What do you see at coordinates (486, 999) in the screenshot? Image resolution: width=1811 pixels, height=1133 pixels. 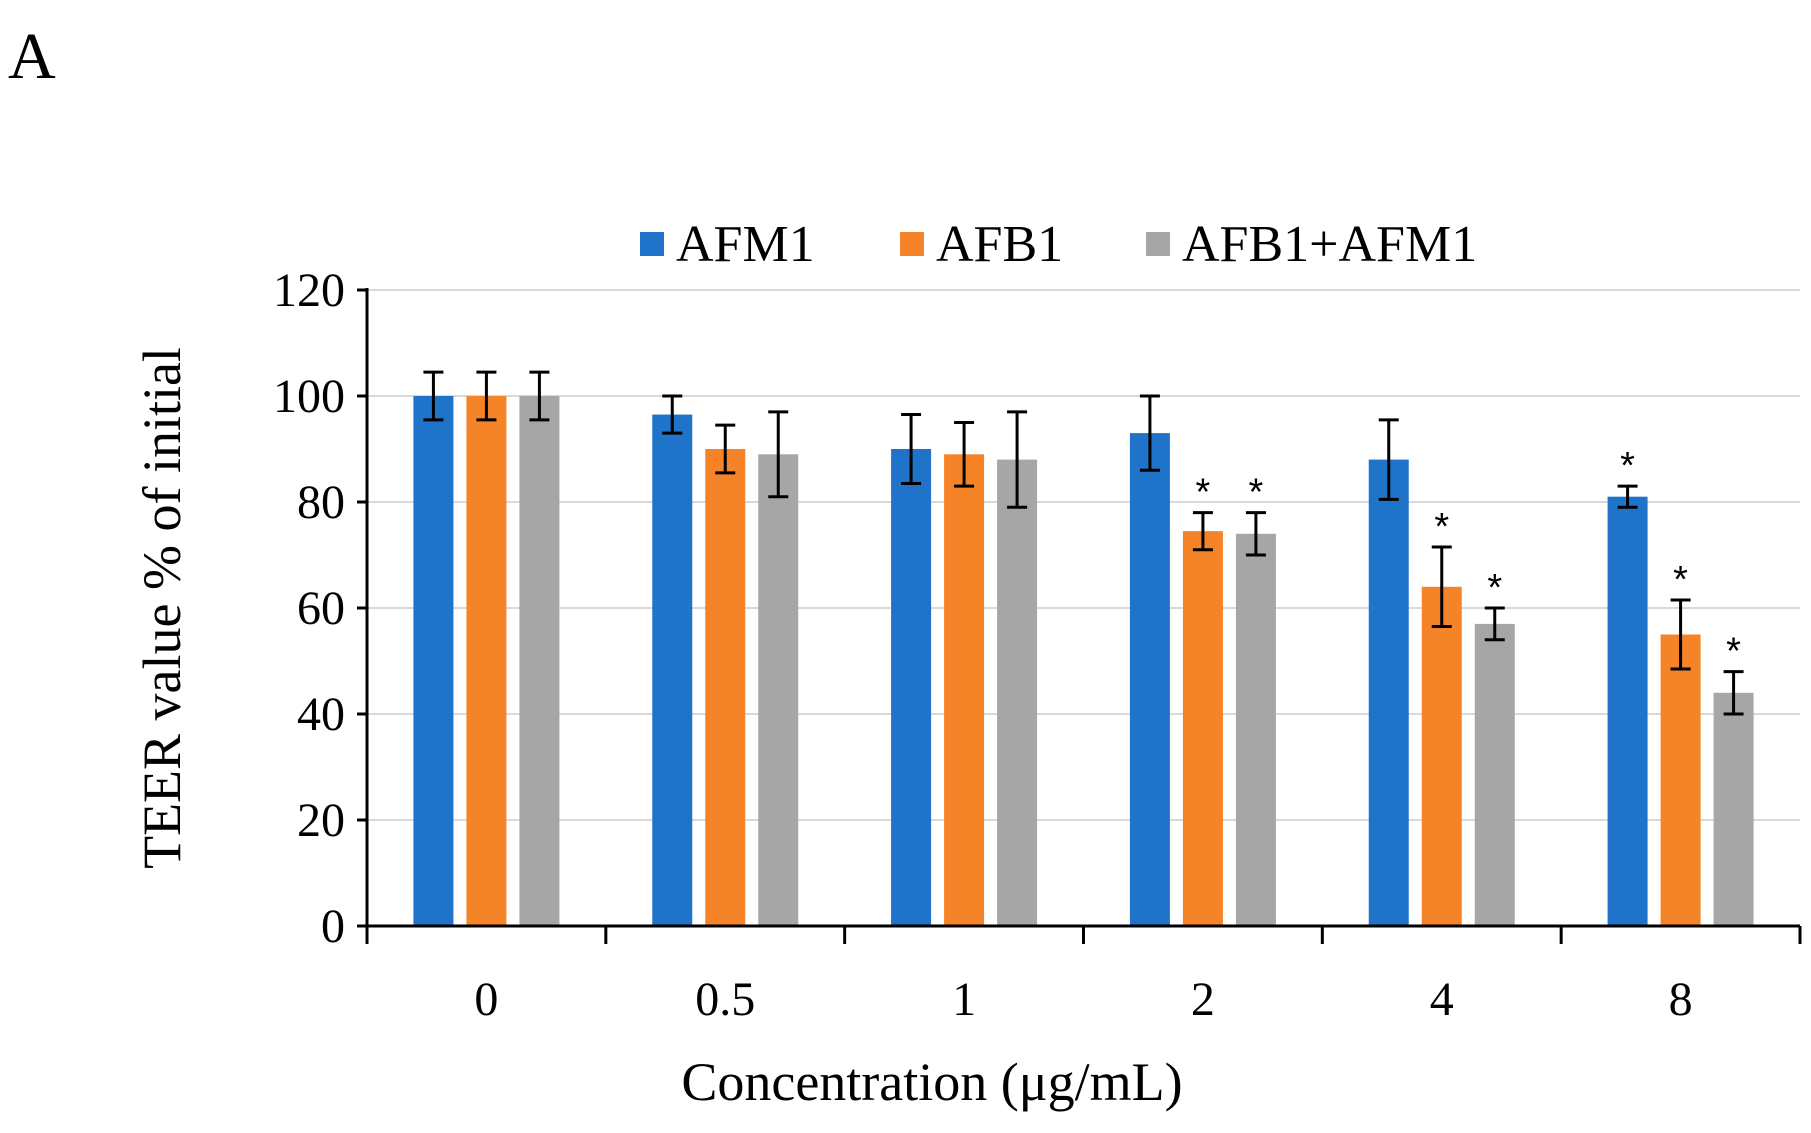 I see `x-tick-label: 0` at bounding box center [486, 999].